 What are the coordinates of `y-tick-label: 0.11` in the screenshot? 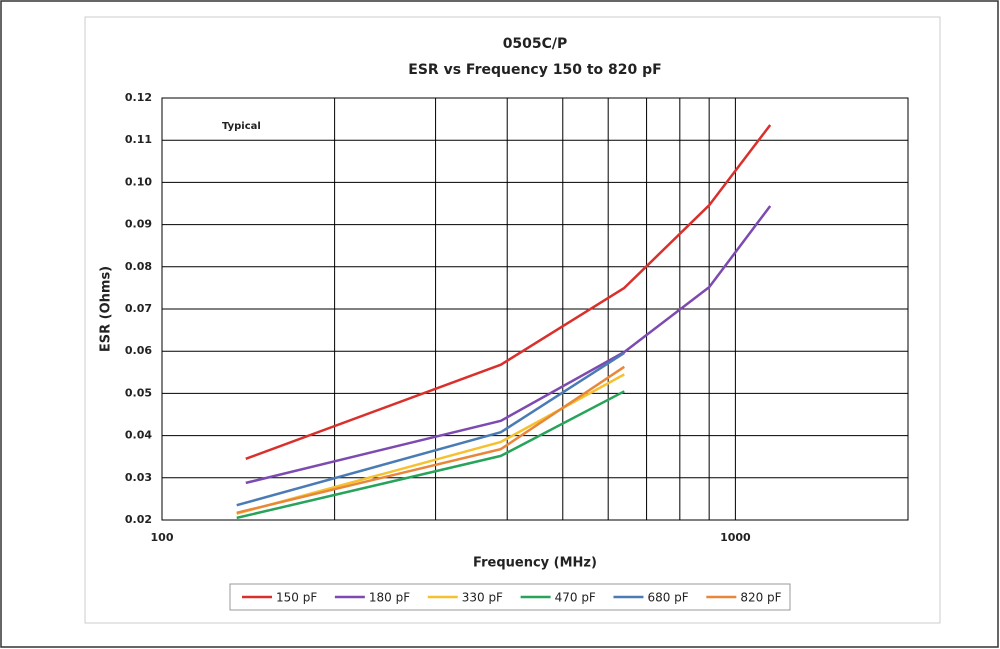 It's located at (138, 139).